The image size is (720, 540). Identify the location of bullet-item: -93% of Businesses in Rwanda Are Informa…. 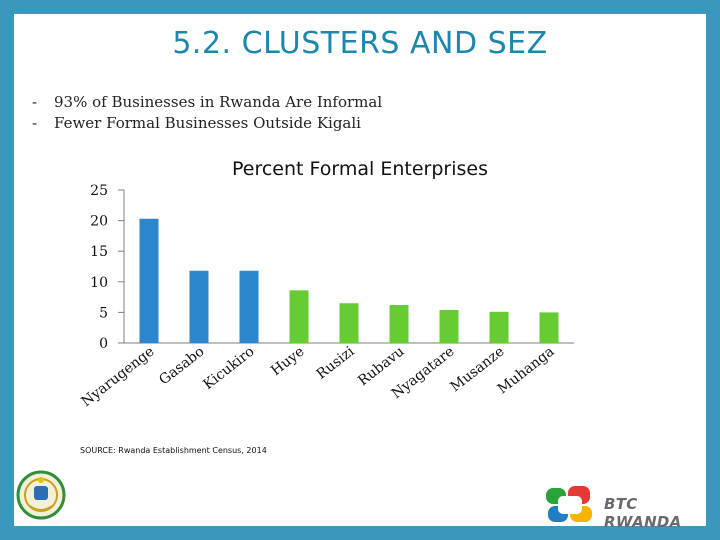
(207, 102).